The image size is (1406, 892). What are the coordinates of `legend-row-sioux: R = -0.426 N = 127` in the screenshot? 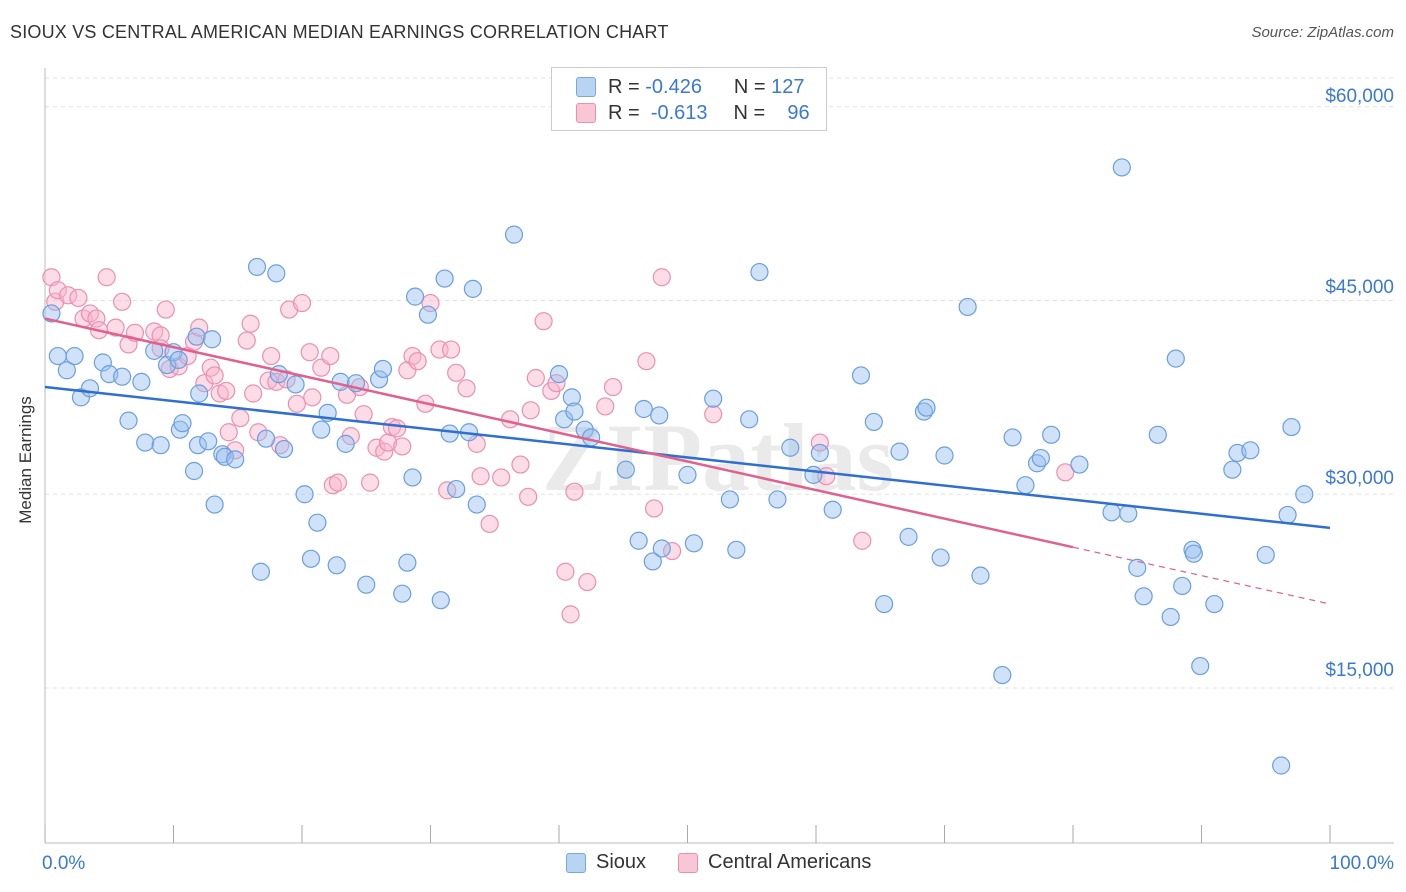 It's located at (690, 87).